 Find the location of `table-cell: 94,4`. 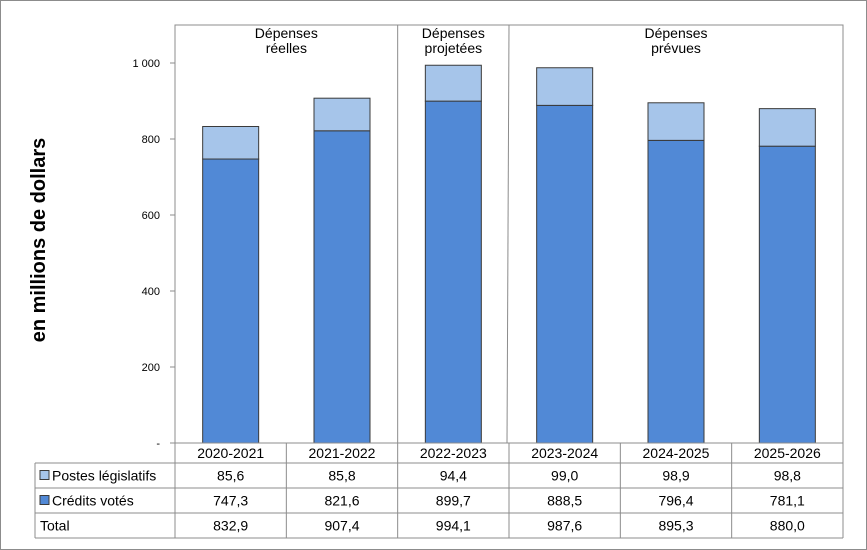

table-cell: 94,4 is located at coordinates (453, 476).